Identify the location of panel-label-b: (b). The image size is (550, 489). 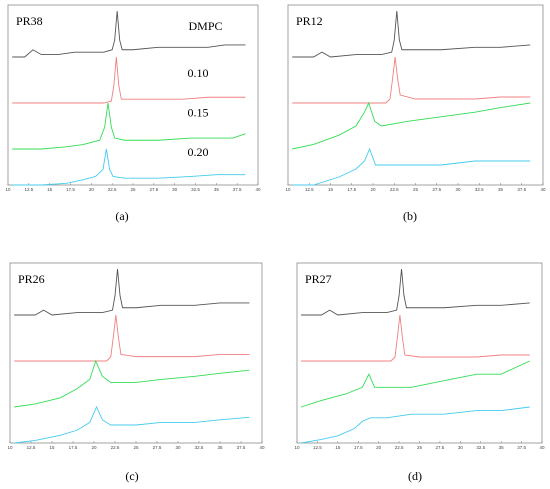
(410, 216).